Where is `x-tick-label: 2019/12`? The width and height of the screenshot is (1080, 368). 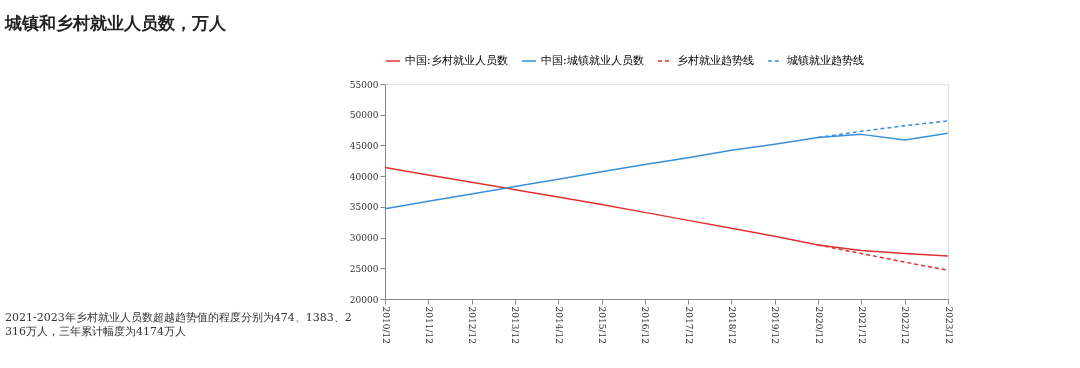 x-tick-label: 2019/12 is located at coordinates (775, 325).